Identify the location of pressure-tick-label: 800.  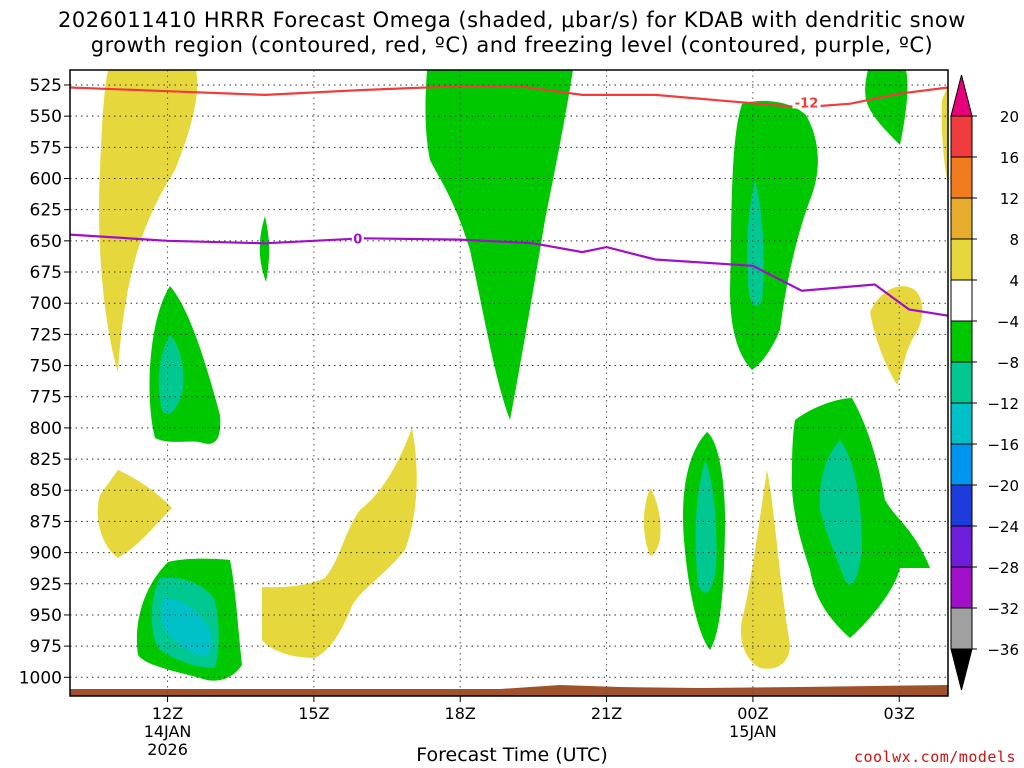
(46, 429).